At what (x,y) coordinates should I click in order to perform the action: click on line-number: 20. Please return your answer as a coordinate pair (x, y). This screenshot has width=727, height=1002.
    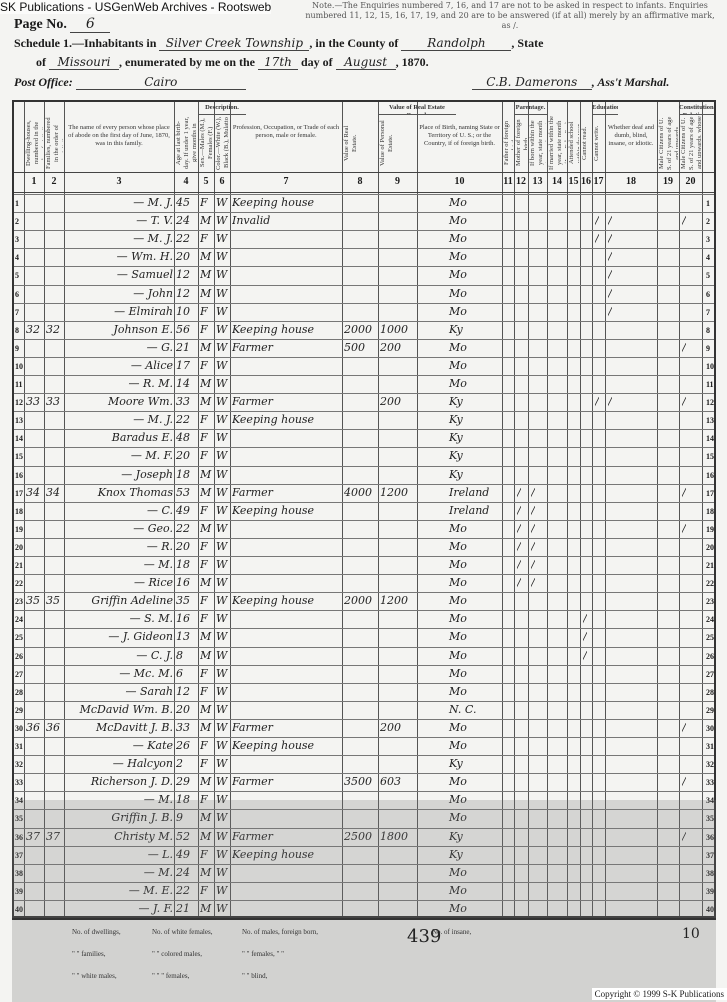
    Looking at the image, I should click on (19, 547).